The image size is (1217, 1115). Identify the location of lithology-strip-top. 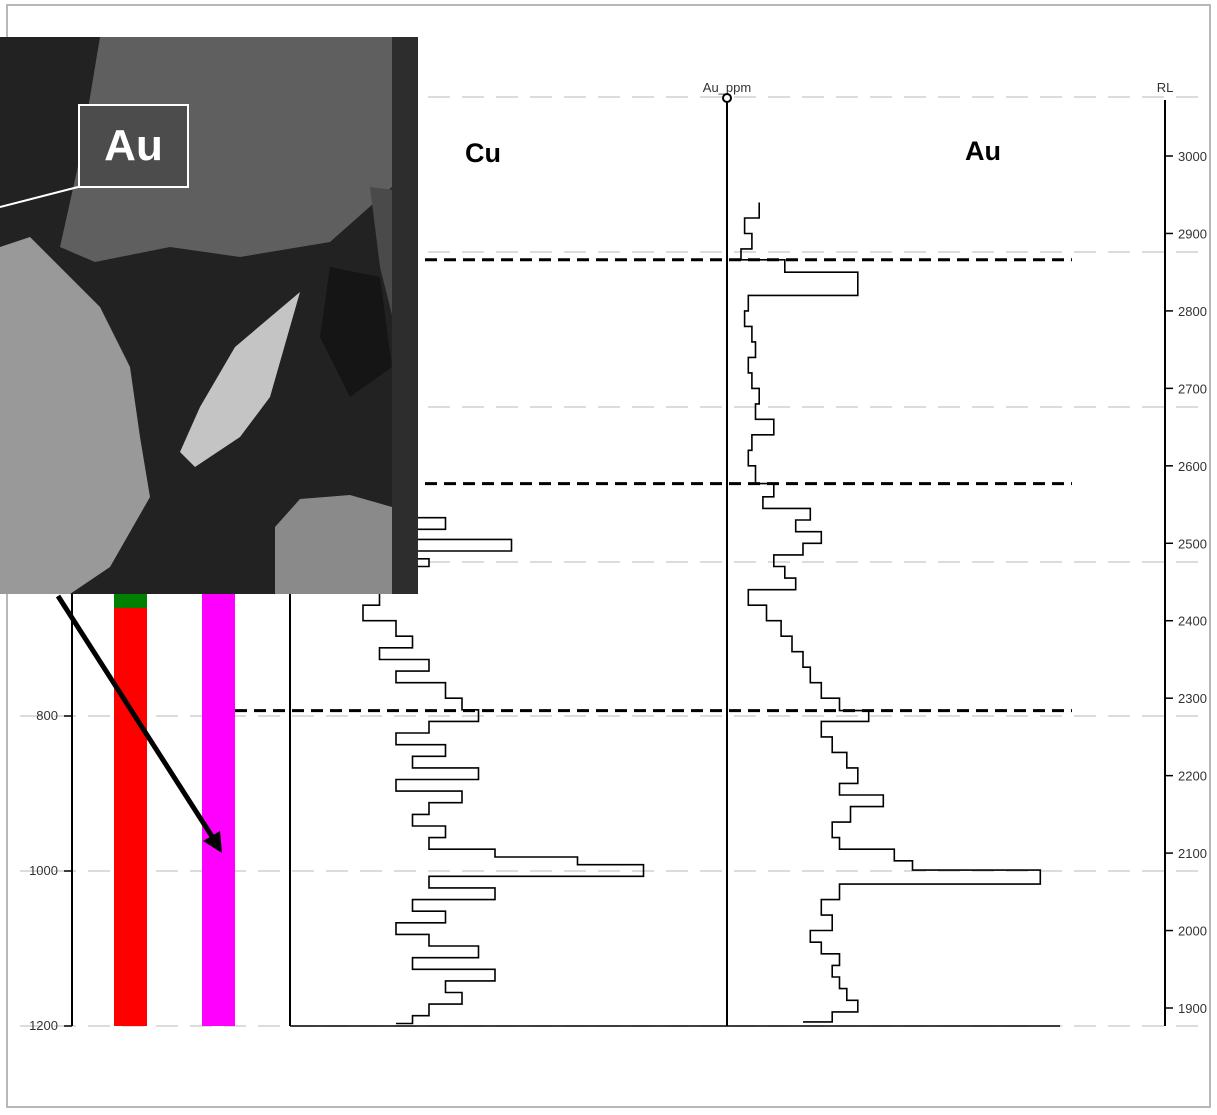
(130, 599).